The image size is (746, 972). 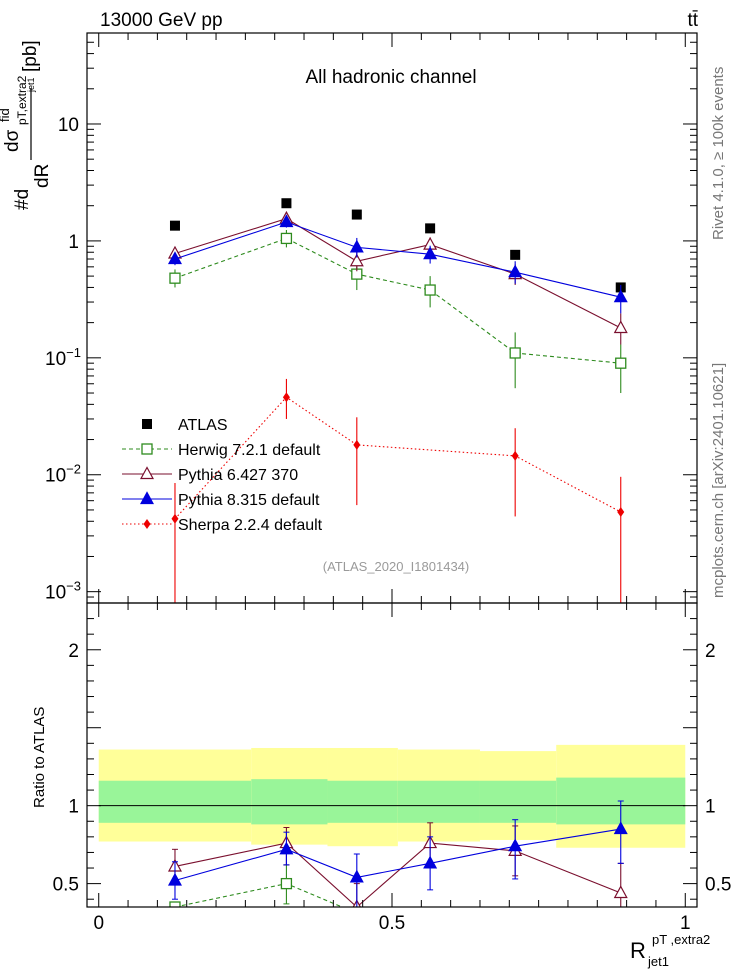 I want to click on legend-entry-sherpa: Sherpa 2.2.4 default, so click(x=222, y=525).